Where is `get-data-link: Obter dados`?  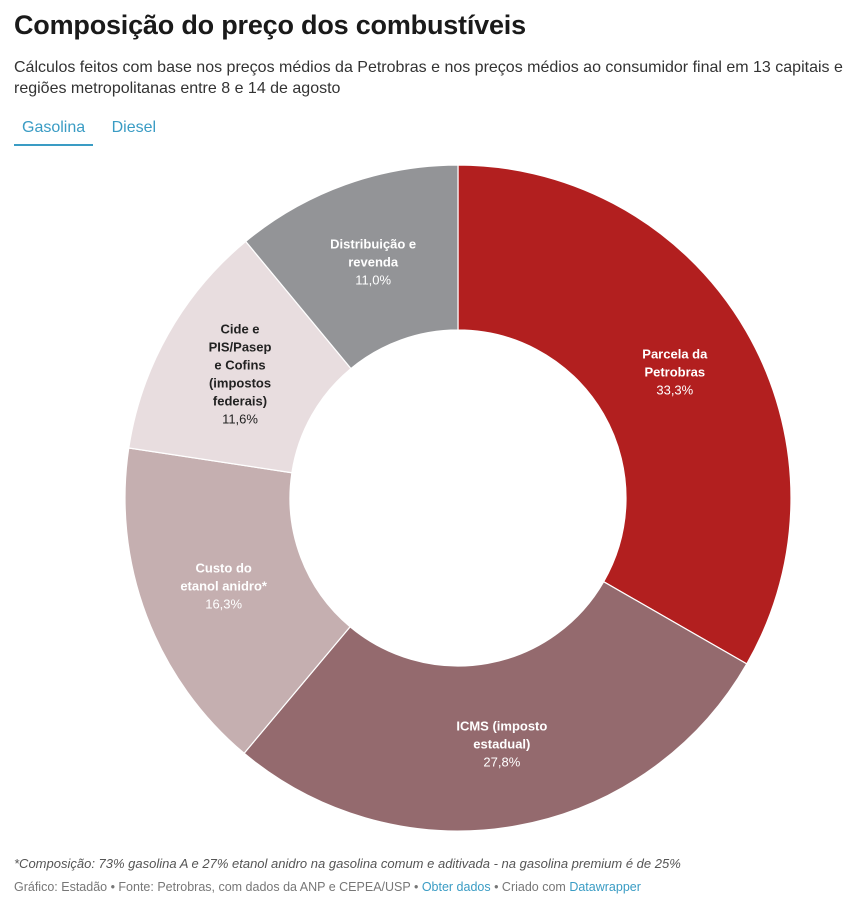
get-data-link: Obter dados is located at coordinates (456, 887).